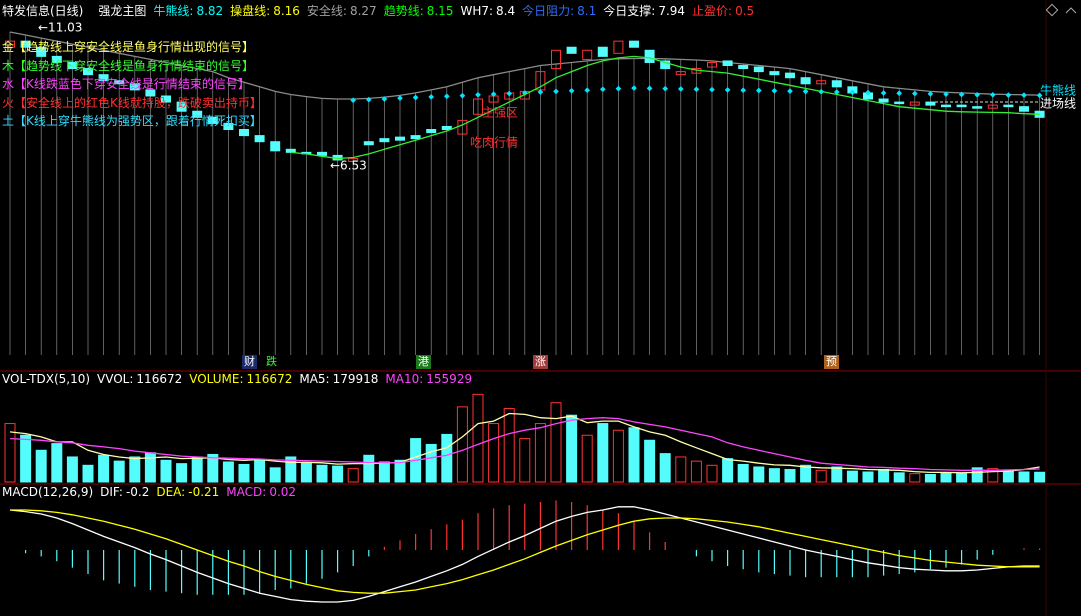 Image resolution: width=1081 pixels, height=616 pixels. Describe the element at coordinates (1058, 104) in the screenshot. I see `annotation: 进场线` at that location.